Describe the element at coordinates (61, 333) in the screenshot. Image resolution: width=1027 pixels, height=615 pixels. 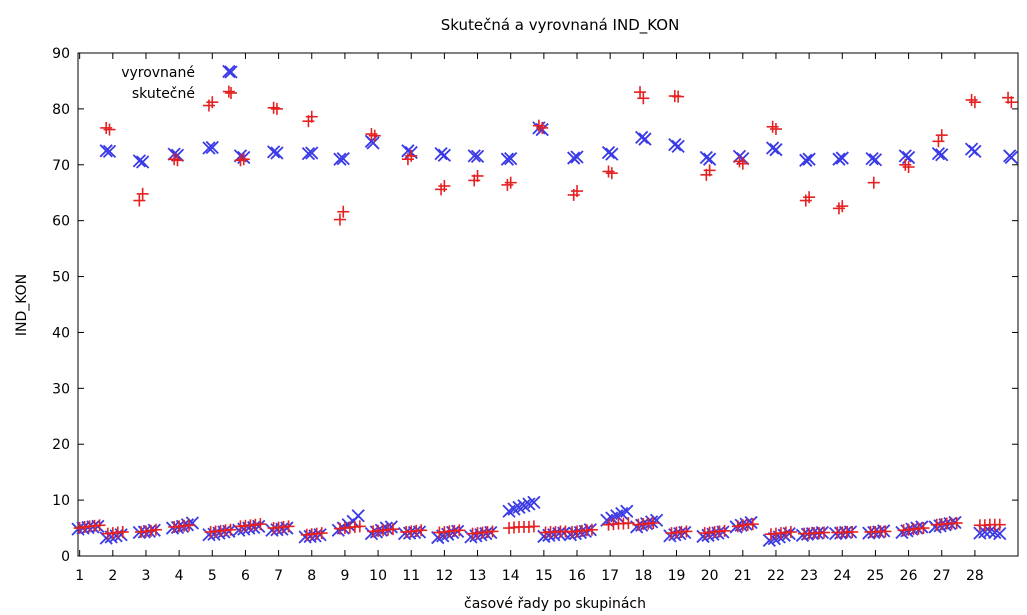
I see `y-tick-label: 40` at that location.